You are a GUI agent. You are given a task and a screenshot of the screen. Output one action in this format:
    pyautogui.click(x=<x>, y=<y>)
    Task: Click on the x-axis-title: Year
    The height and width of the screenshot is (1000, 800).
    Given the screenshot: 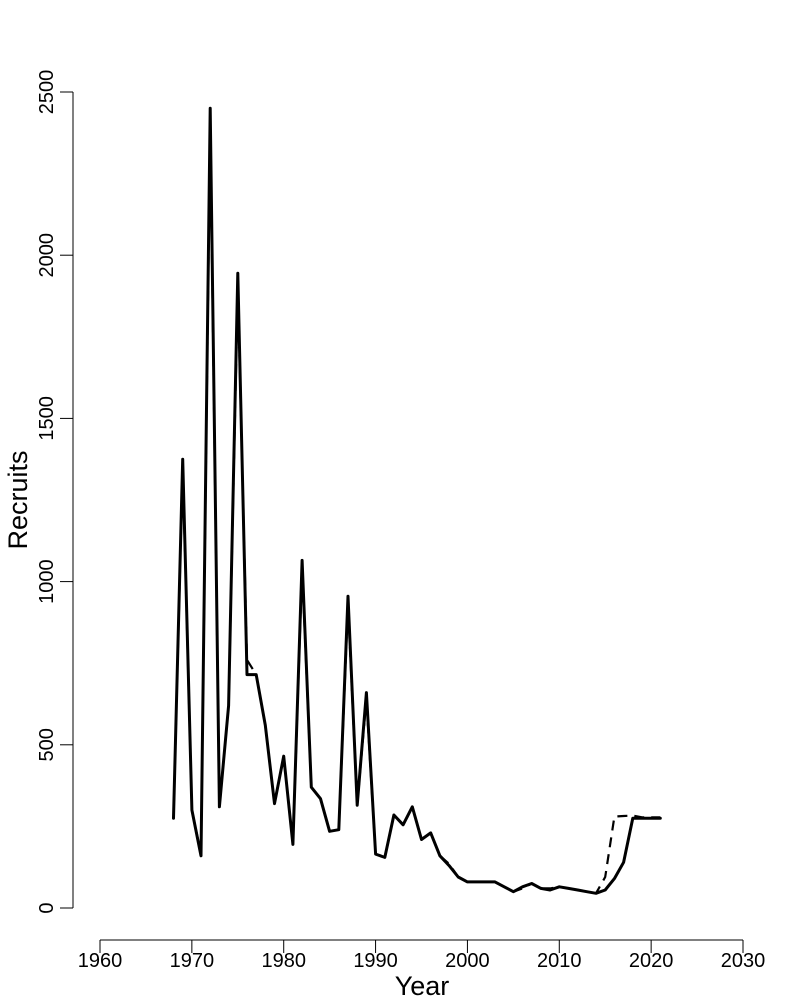 What is the action you would take?
    pyautogui.click(x=422, y=985)
    